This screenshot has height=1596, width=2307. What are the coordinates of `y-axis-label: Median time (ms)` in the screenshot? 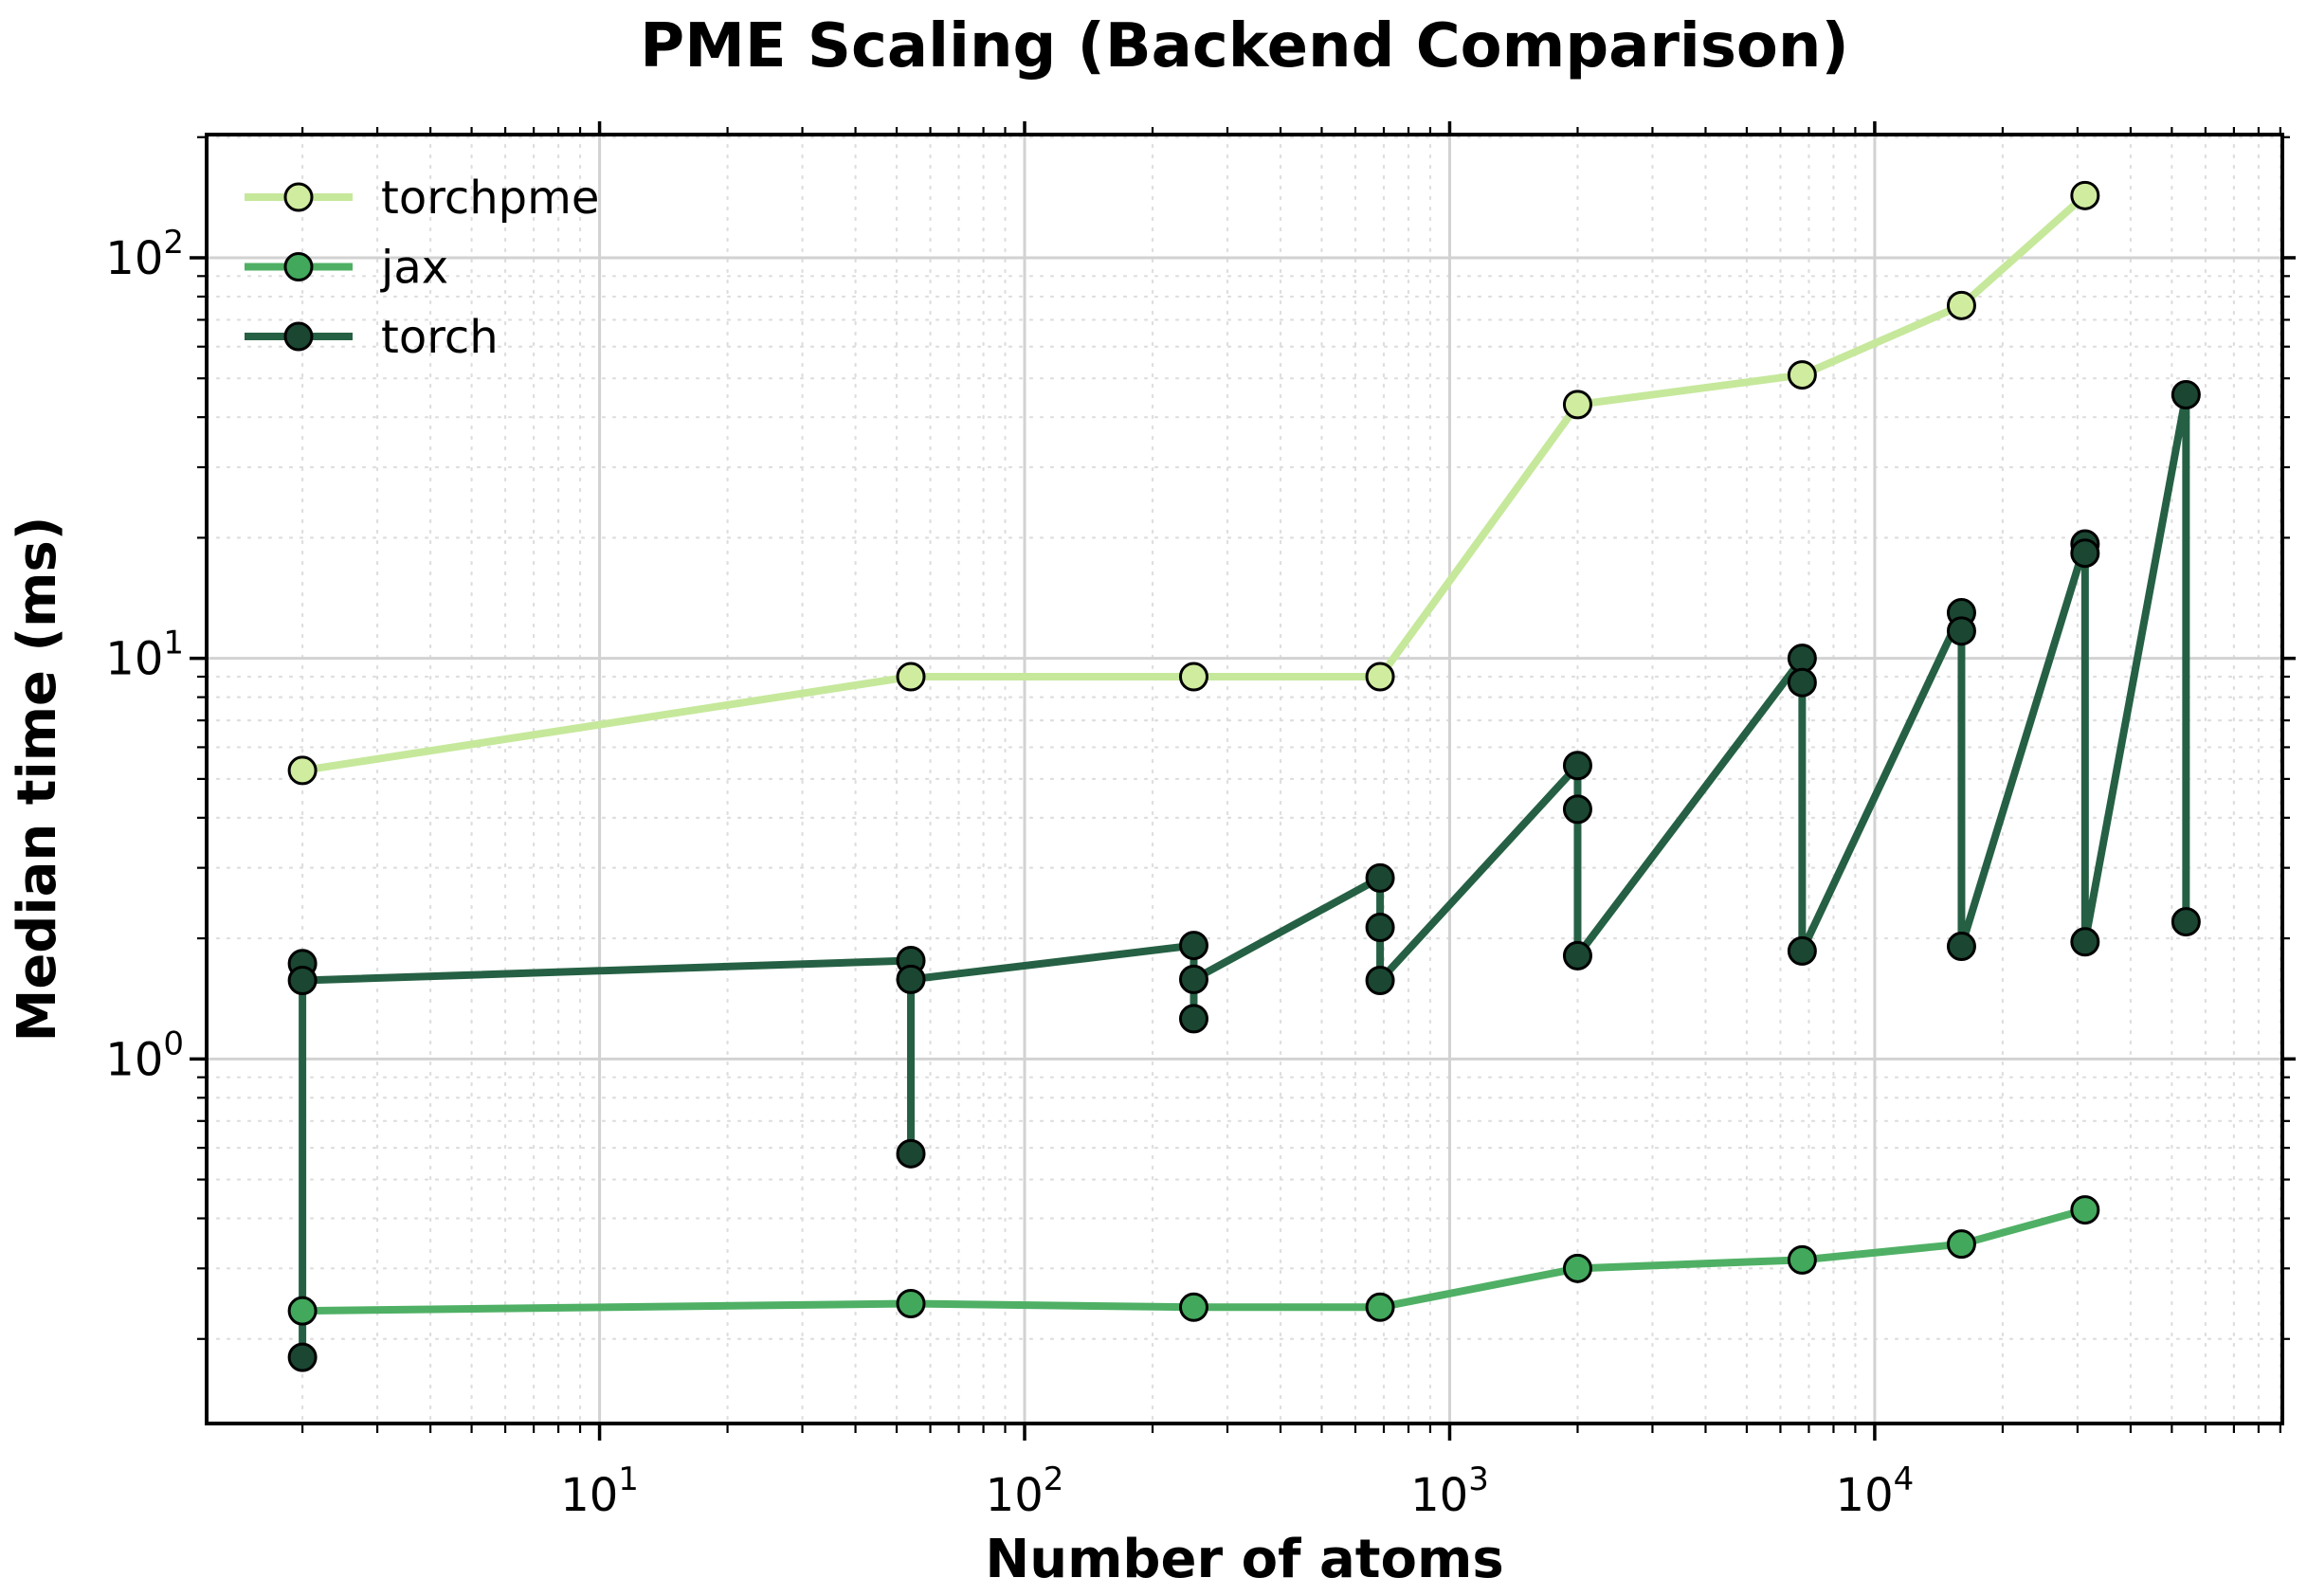 It's located at (37, 780).